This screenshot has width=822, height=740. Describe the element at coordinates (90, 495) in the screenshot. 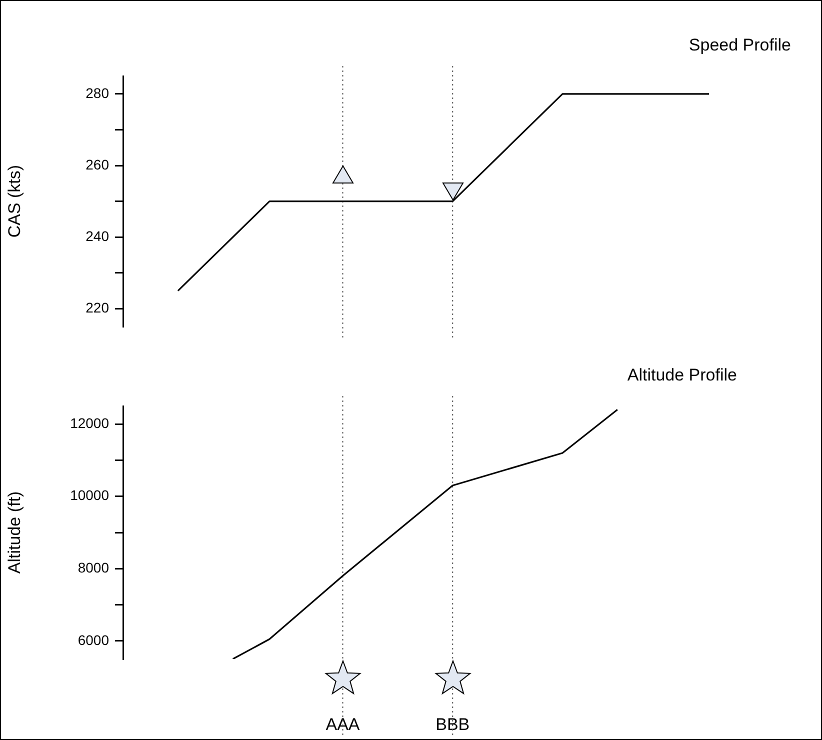

I see `y-tick-label: 10000` at that location.